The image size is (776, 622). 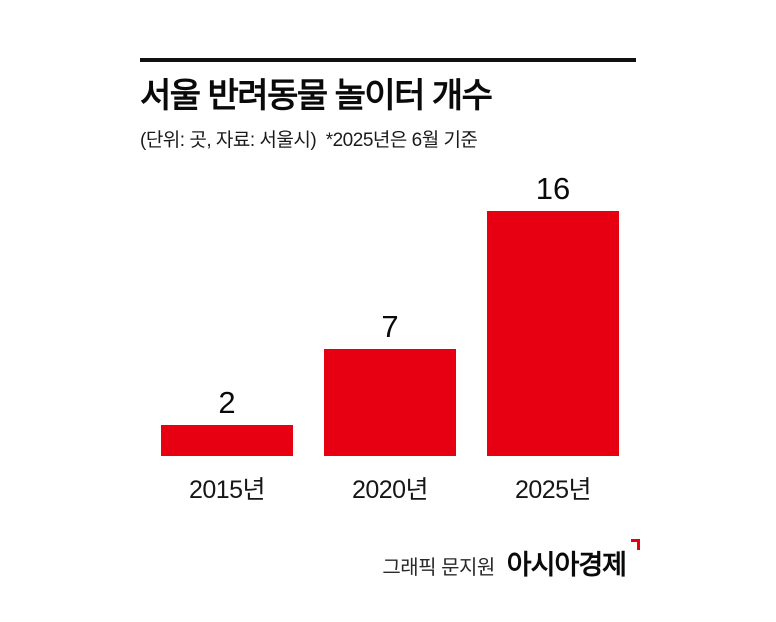 I want to click on bar-2020, so click(x=390, y=403).